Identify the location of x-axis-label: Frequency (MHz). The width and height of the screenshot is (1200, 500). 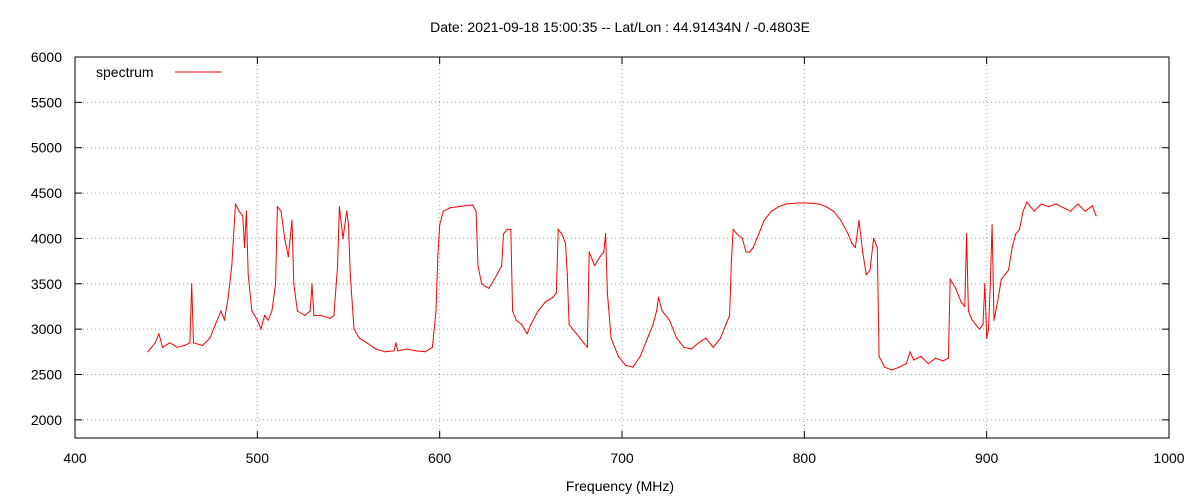
(620, 486).